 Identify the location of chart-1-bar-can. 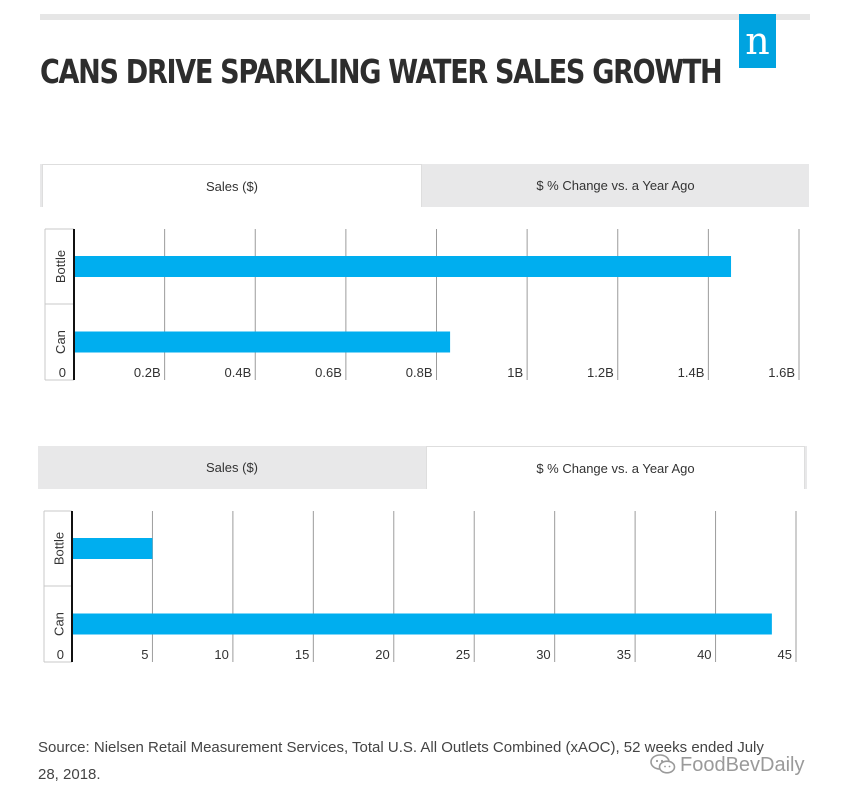
(262, 342).